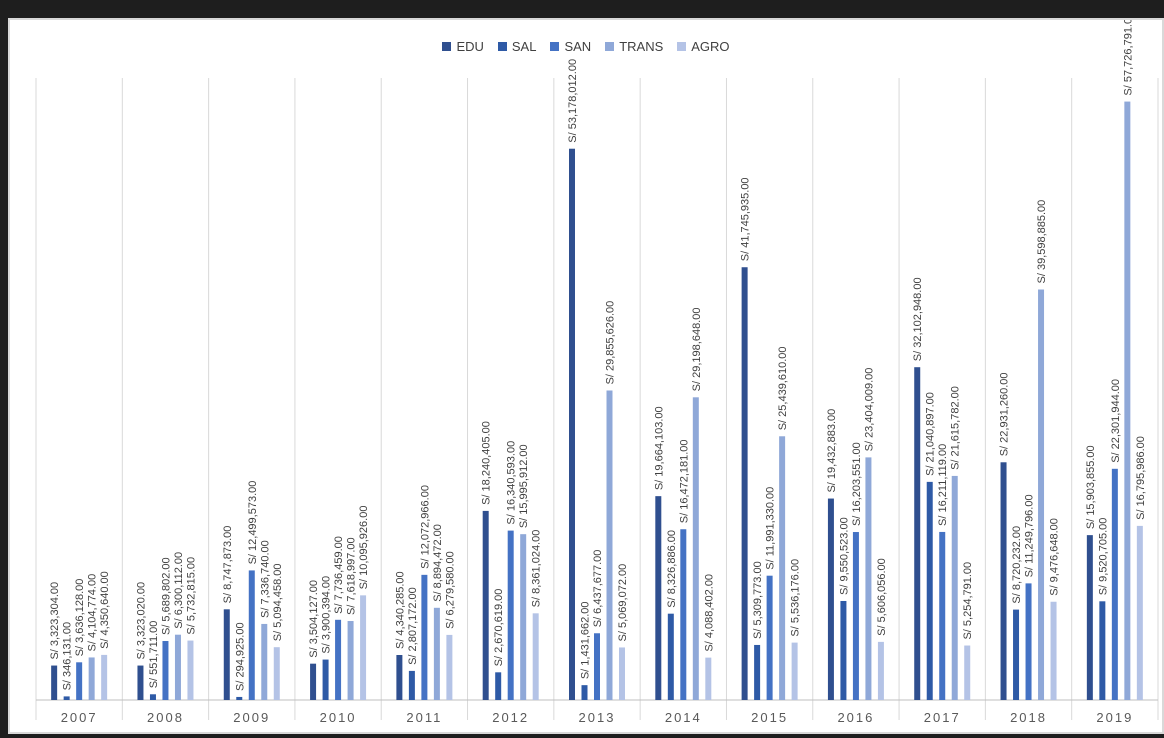 The width and height of the screenshot is (1164, 738). Describe the element at coordinates (586, 640) in the screenshot. I see `data-label: S/ 1,431,662.00` at that location.